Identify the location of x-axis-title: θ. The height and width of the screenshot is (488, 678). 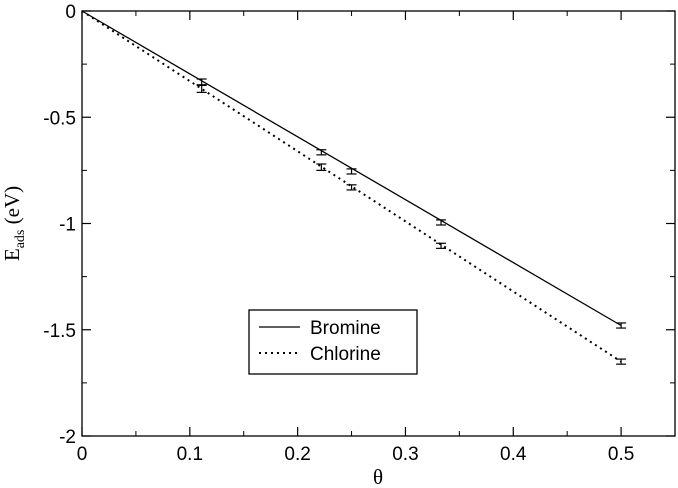
(378, 476).